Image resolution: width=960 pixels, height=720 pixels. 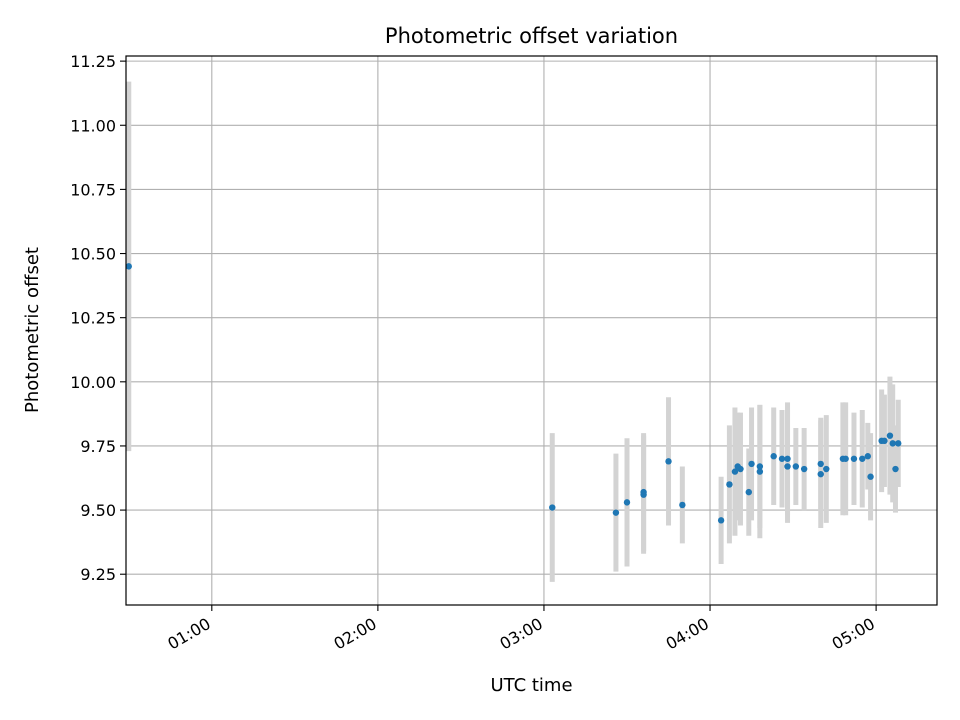 What do you see at coordinates (98, 446) in the screenshot?
I see `y-tick-label: 9.75` at bounding box center [98, 446].